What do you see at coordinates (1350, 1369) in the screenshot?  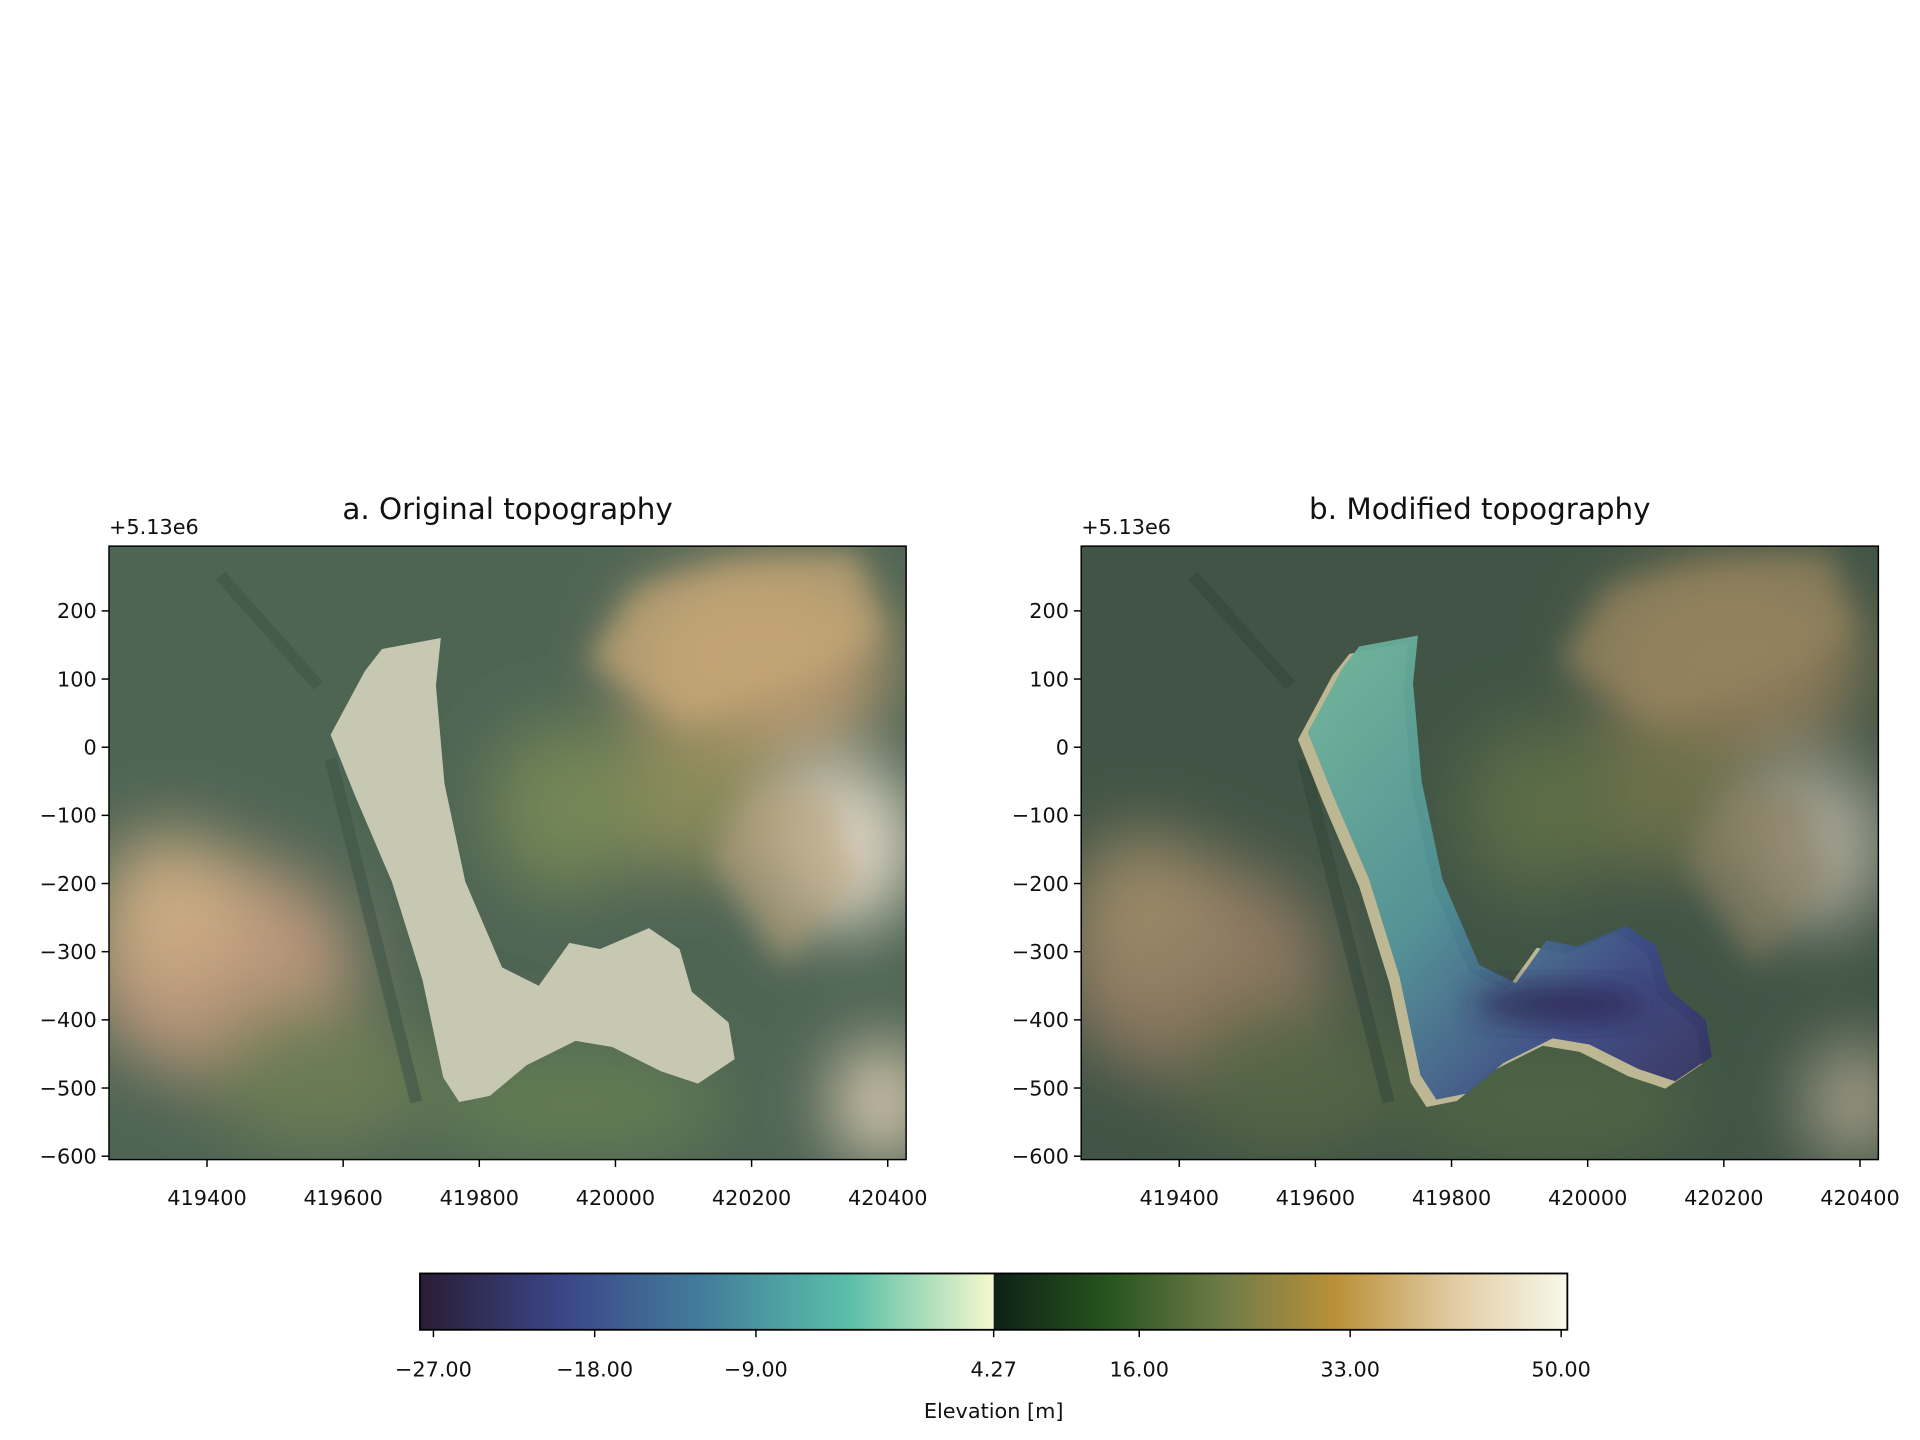 I see `colorbar-tick-label: 33.00` at bounding box center [1350, 1369].